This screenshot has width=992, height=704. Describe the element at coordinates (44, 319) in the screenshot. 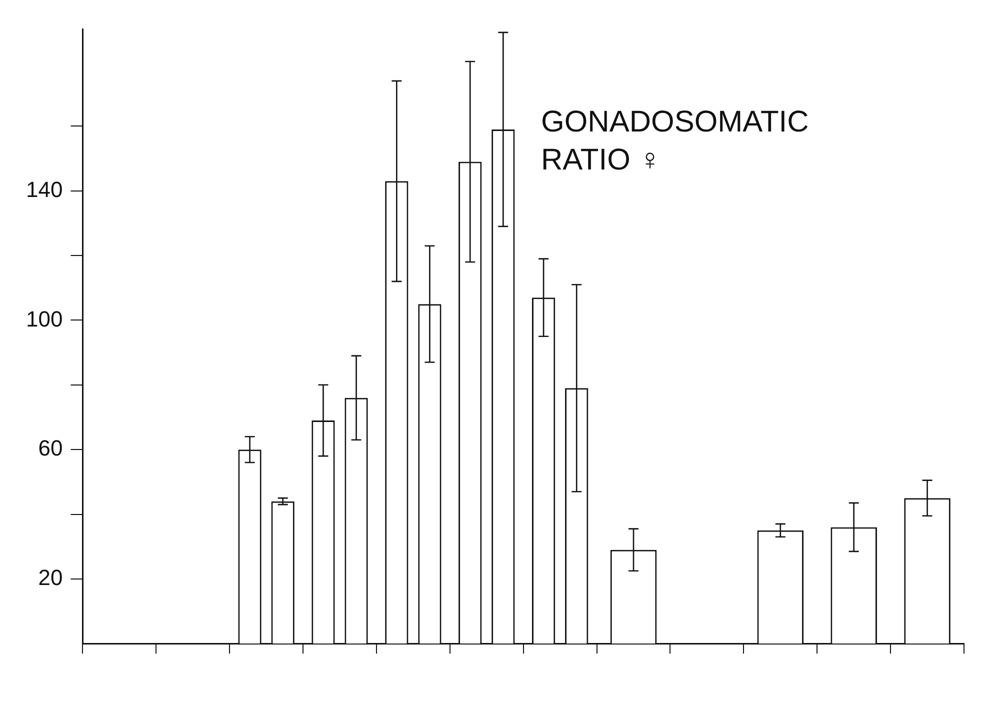

I see `y-tick-label: 100` at that location.